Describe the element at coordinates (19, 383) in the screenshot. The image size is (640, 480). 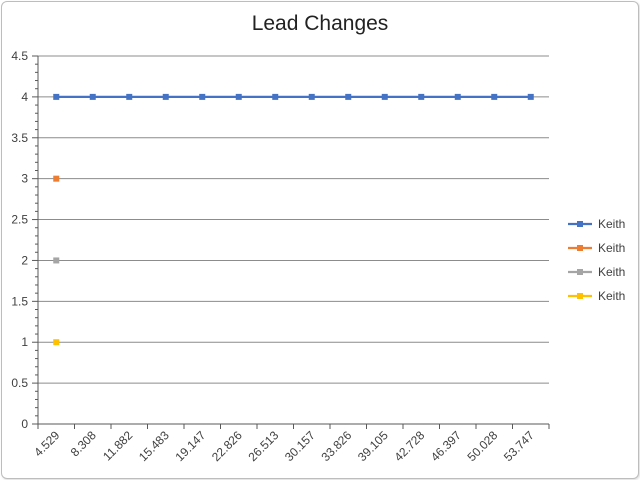
I see `y-tick-label: 0.5` at that location.